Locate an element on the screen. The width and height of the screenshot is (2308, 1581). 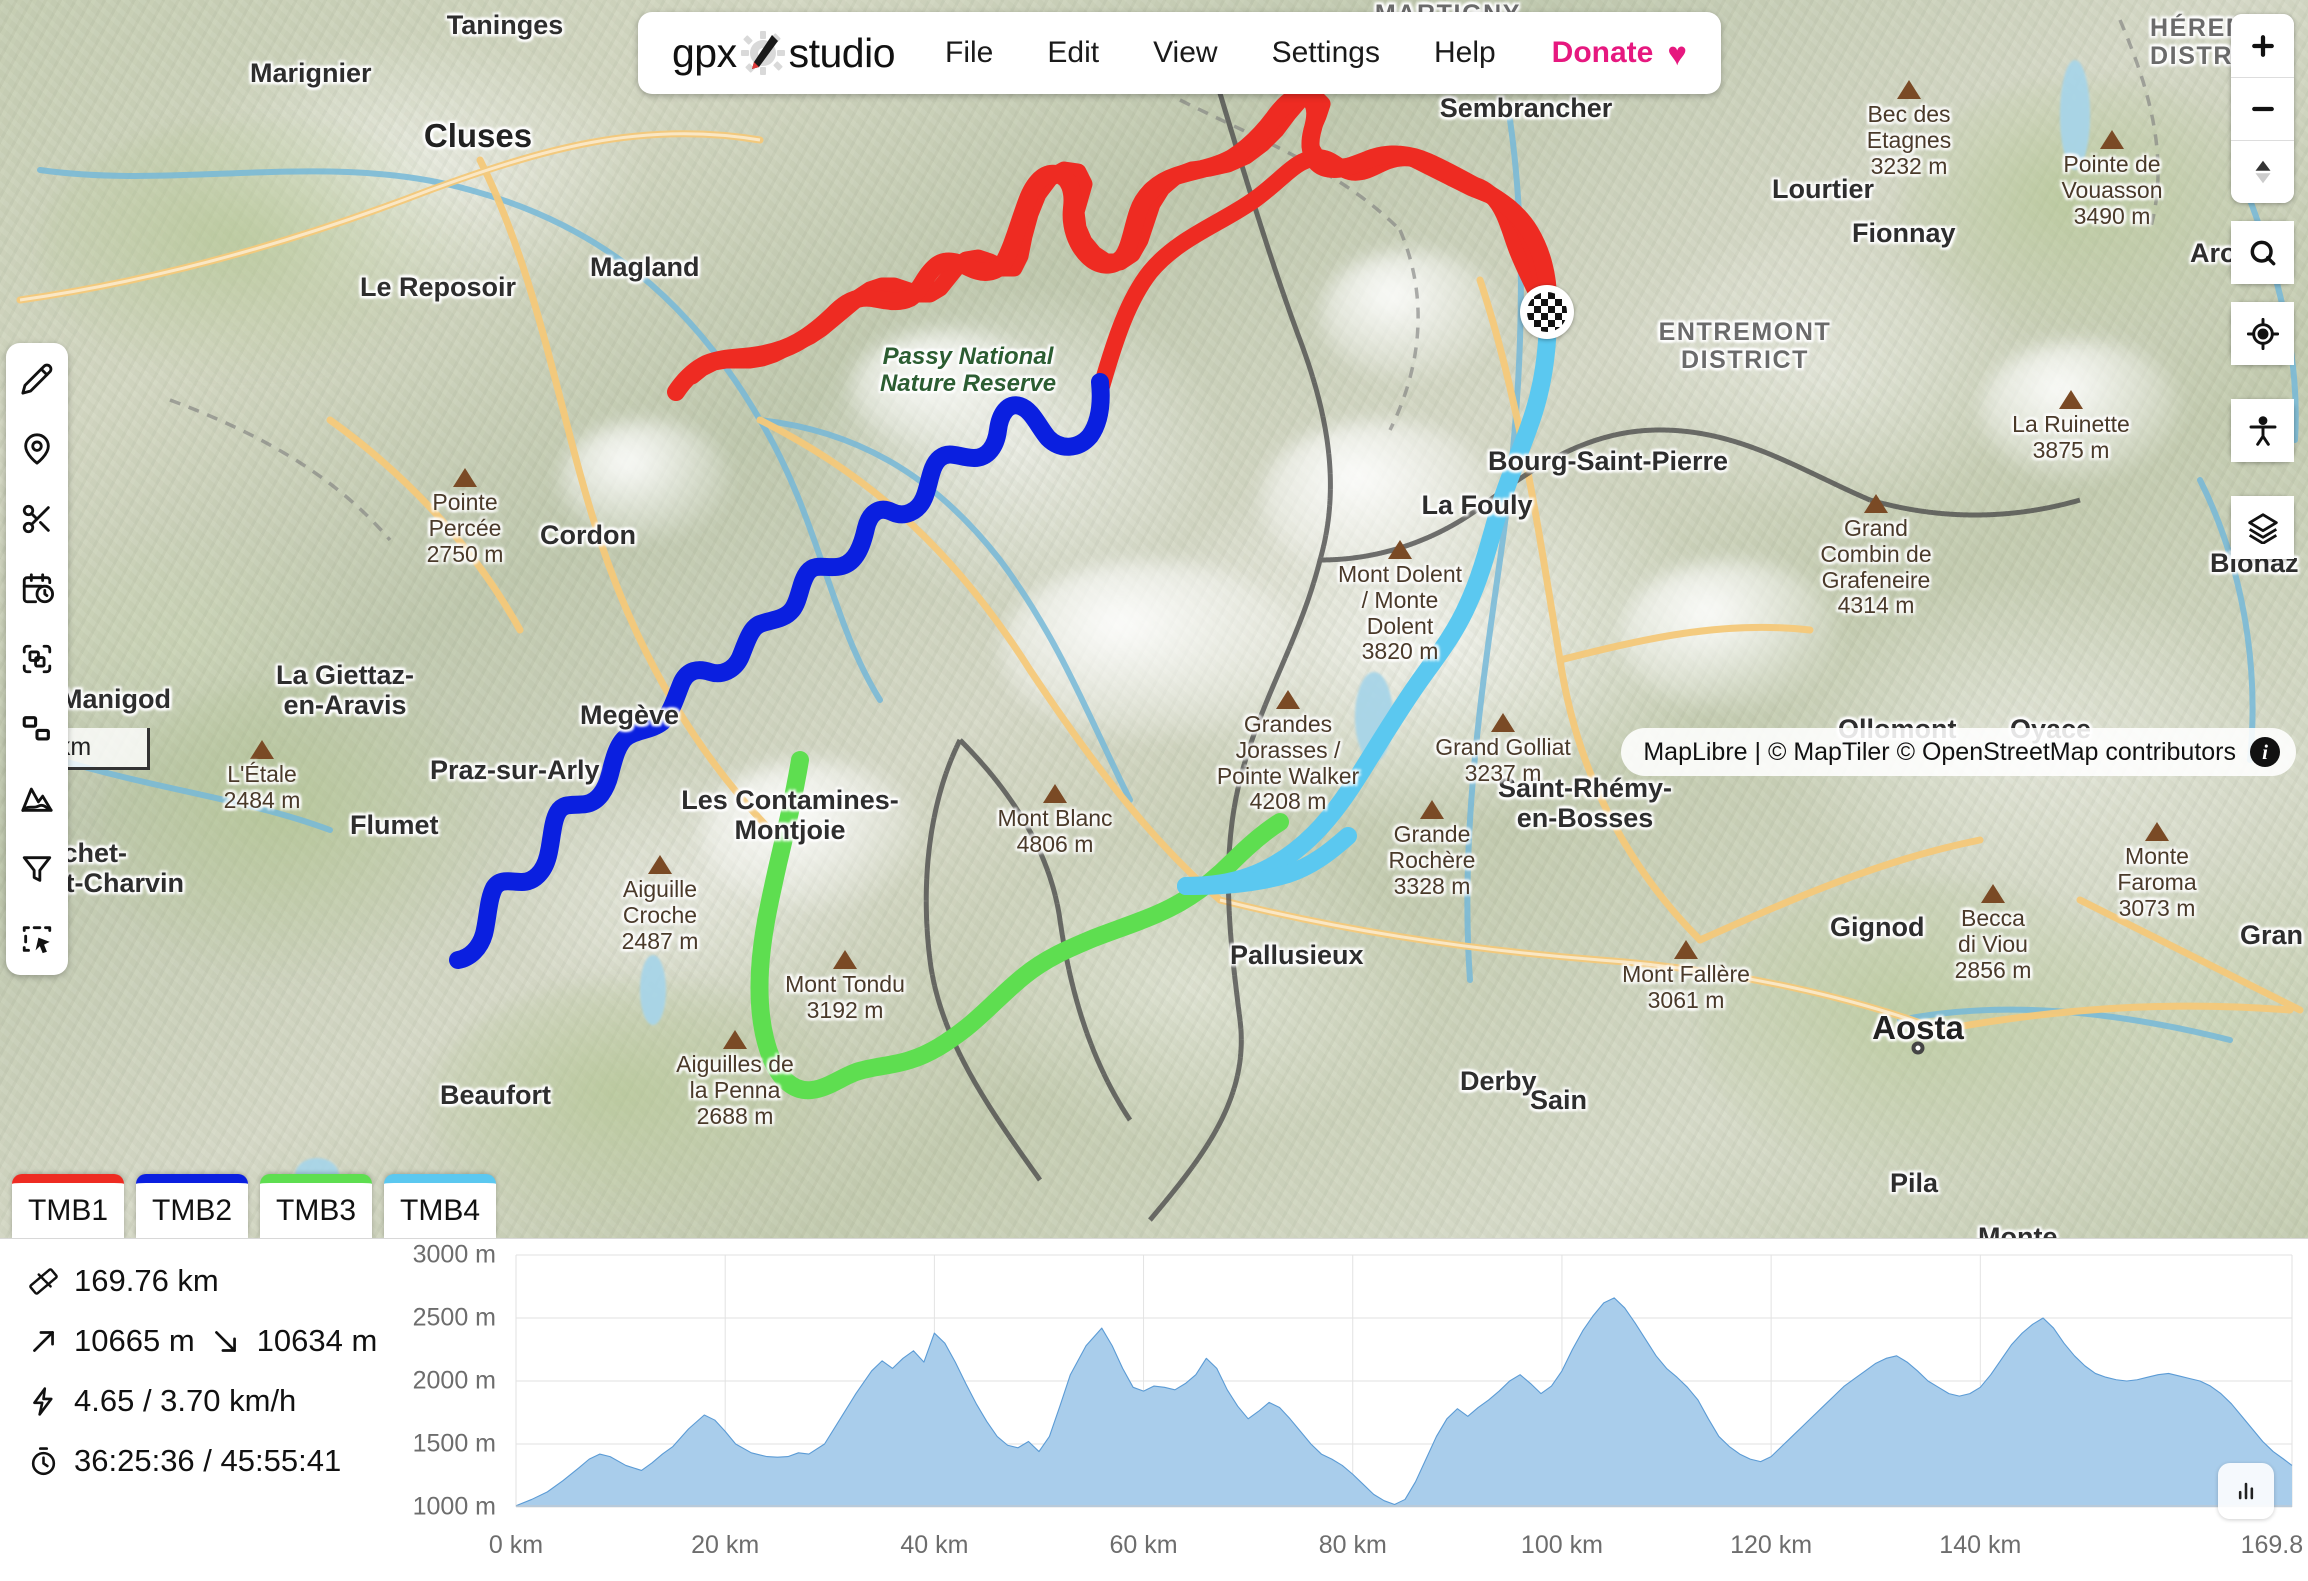
chart-svg is located at coordinates (1404, 1381).